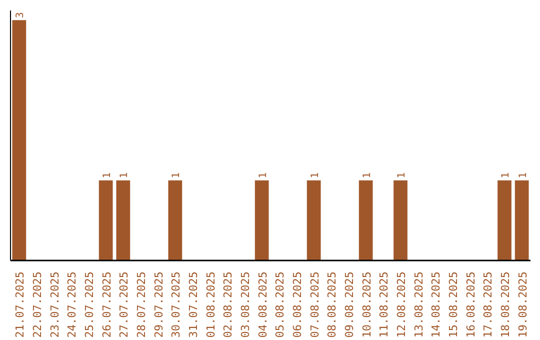 The image size is (540, 340). What do you see at coordinates (505, 304) in the screenshot?
I see `x-tick-label: 18.08.2025` at bounding box center [505, 304].